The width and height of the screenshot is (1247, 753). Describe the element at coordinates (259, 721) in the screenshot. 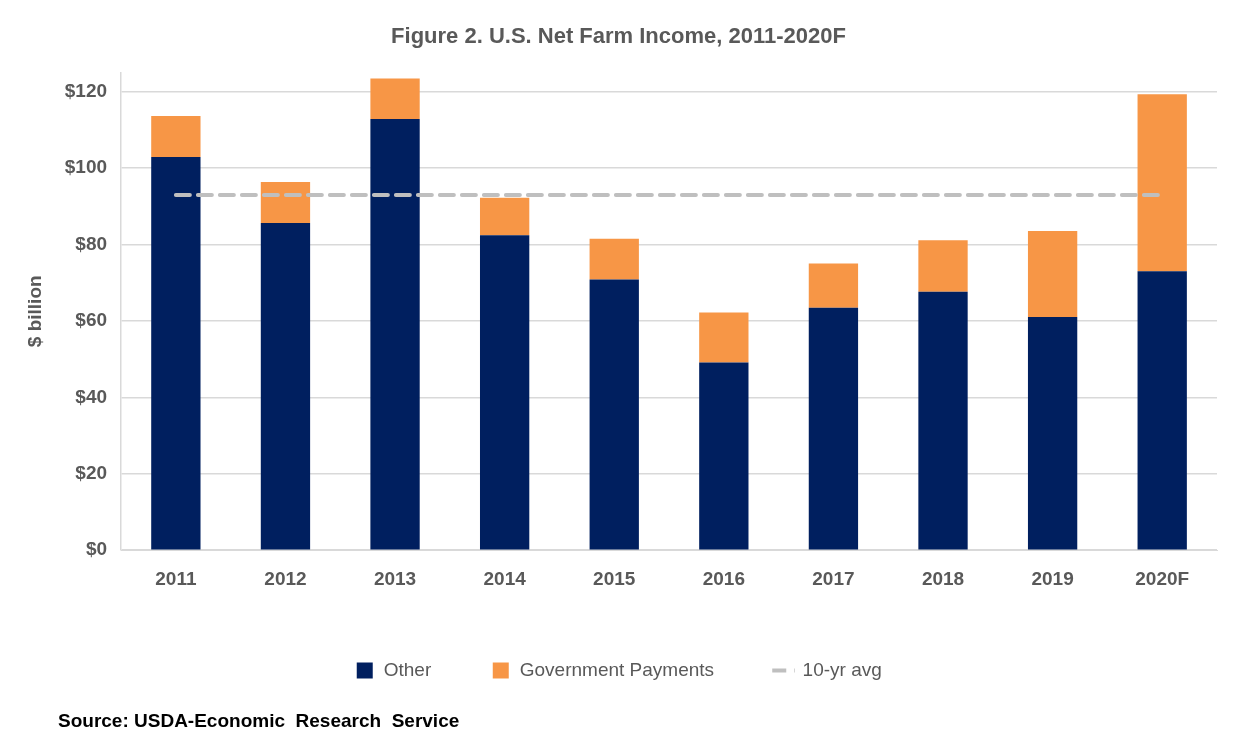

I see `source-note: Source: USDA-Economic Research Service` at that location.